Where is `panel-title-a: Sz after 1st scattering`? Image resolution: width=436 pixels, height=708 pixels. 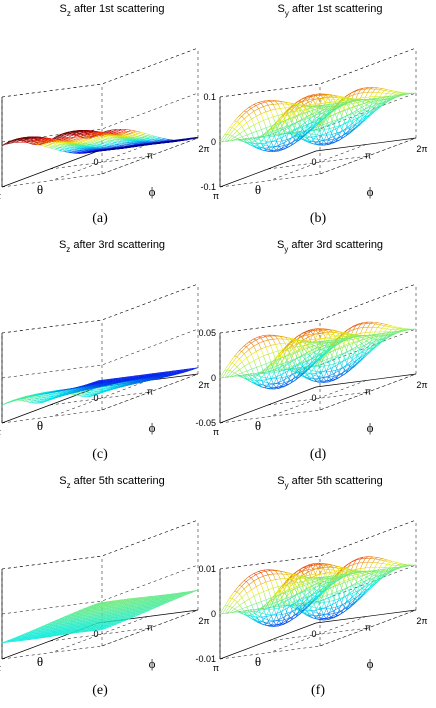 panel-title-a: Sz after 1st scattering is located at coordinates (112, 10).